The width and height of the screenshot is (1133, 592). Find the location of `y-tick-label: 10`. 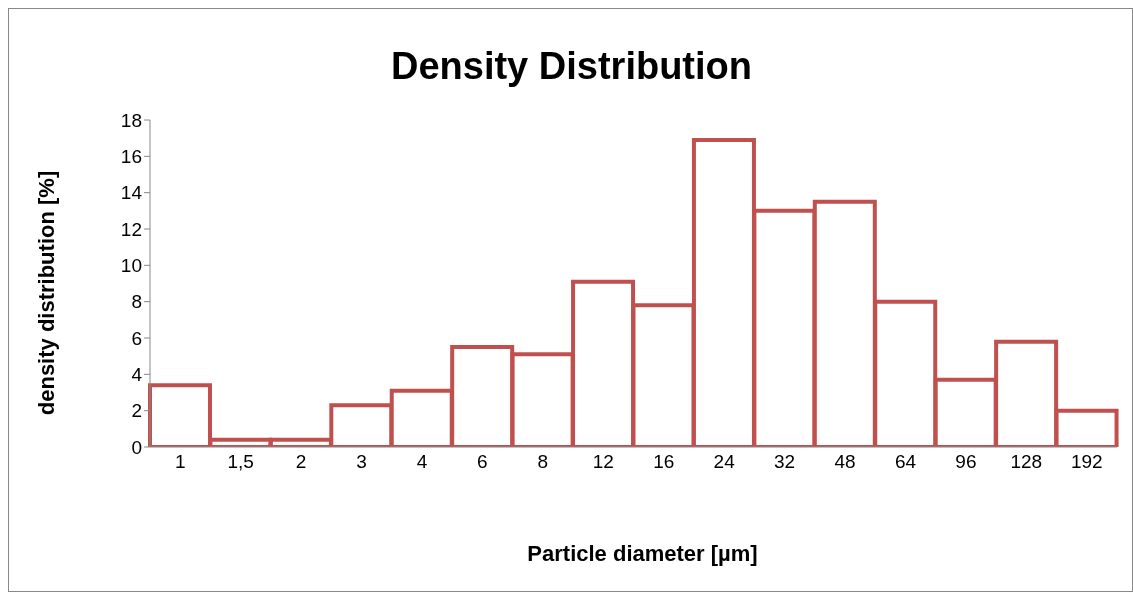

y-tick-label: 10 is located at coordinates (131, 266).